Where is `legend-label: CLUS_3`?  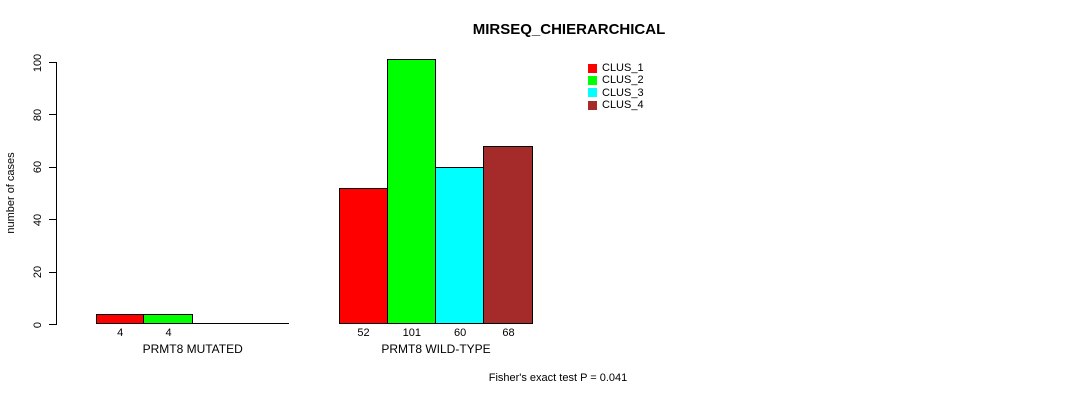 legend-label: CLUS_3 is located at coordinates (623, 92).